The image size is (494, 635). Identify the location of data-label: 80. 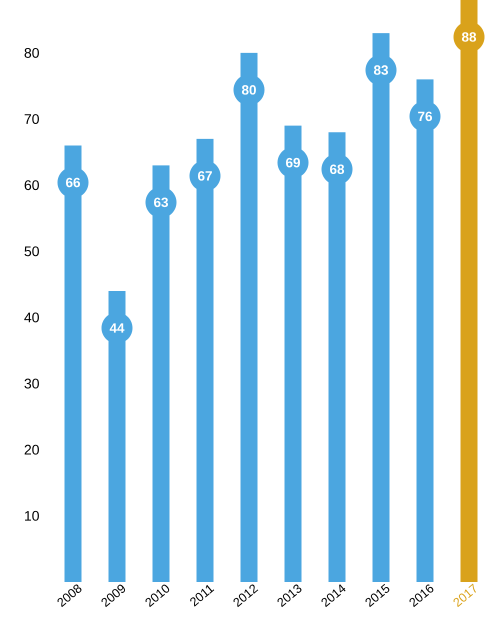
(249, 90).